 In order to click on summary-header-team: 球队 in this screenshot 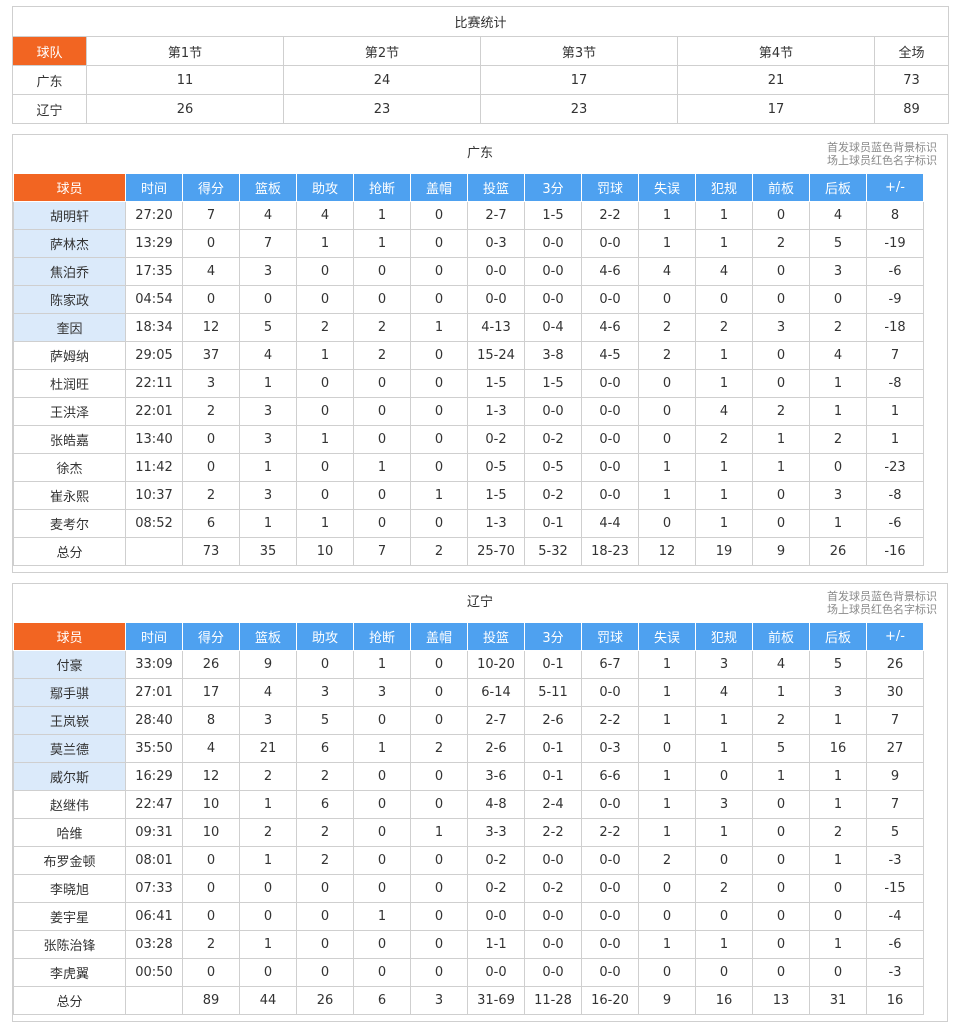, I will do `click(49, 51)`.